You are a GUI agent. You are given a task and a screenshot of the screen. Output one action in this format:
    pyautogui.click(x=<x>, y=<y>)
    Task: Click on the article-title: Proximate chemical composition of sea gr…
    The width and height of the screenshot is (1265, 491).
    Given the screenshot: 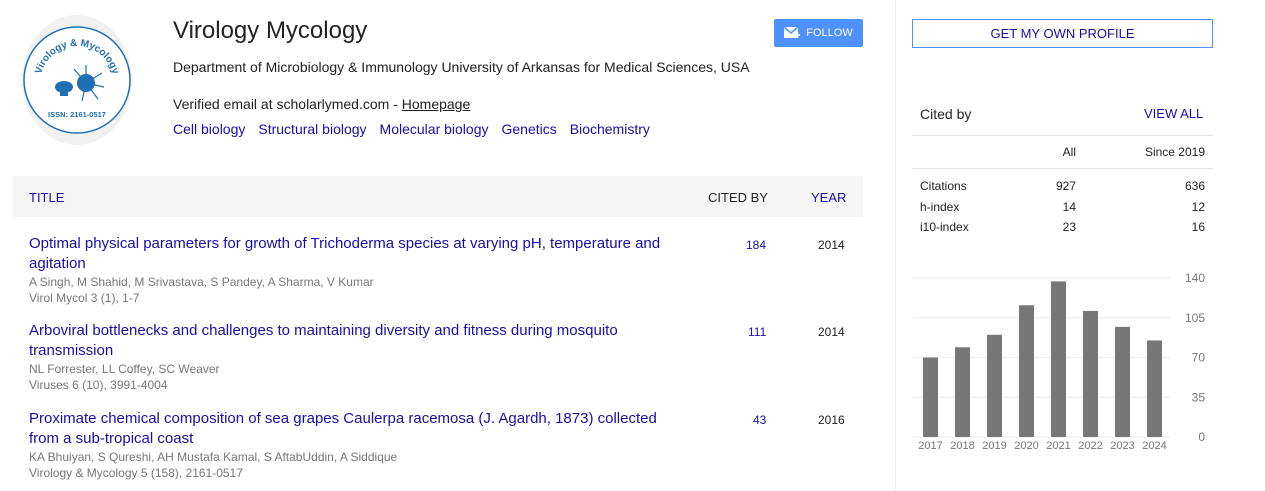 What is the action you would take?
    pyautogui.click(x=343, y=428)
    